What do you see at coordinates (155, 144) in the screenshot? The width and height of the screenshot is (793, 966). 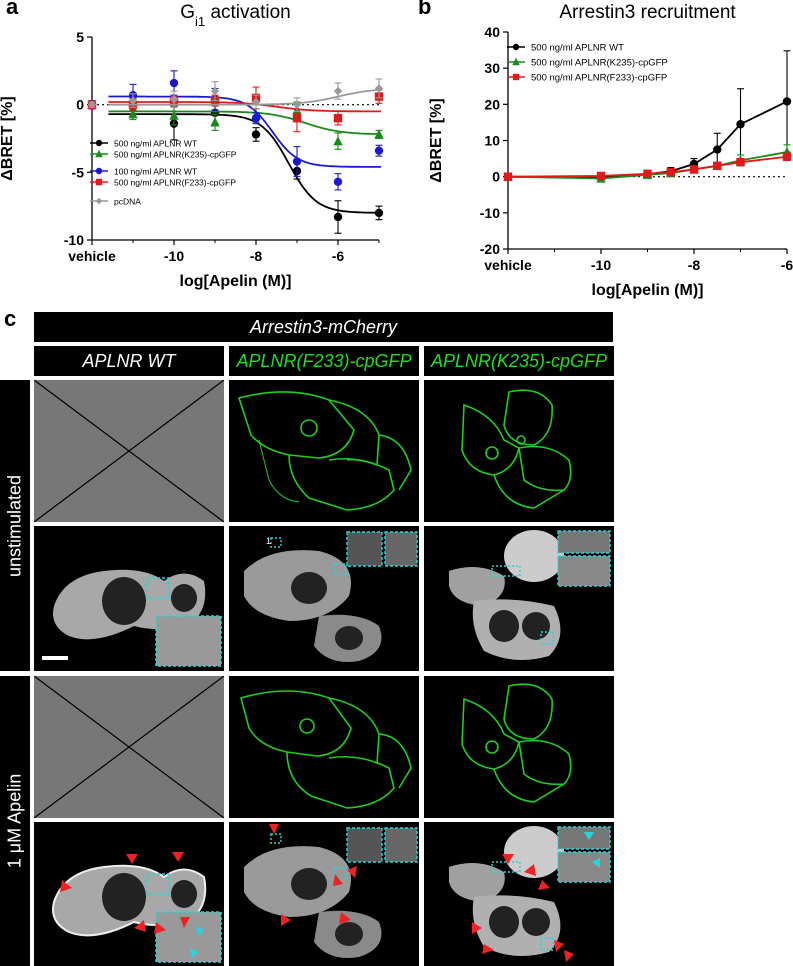 I see `legend-label: 500 ng/ml APLNR WT` at bounding box center [155, 144].